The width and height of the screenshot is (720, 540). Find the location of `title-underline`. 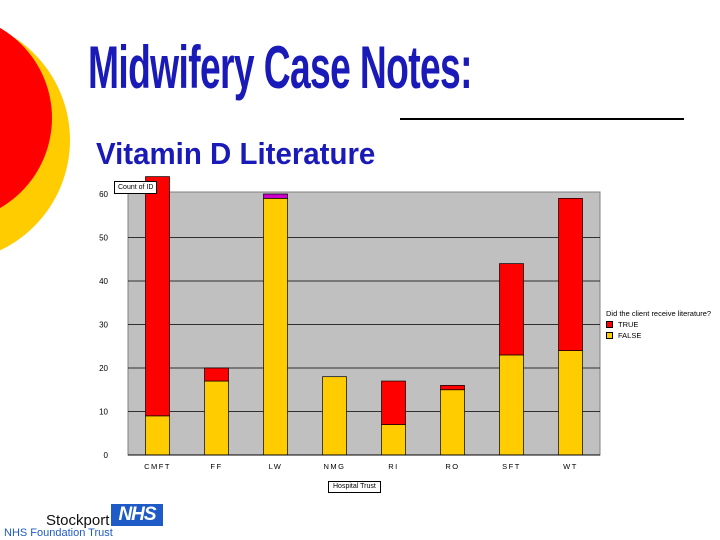

title-underline is located at coordinates (542, 119).